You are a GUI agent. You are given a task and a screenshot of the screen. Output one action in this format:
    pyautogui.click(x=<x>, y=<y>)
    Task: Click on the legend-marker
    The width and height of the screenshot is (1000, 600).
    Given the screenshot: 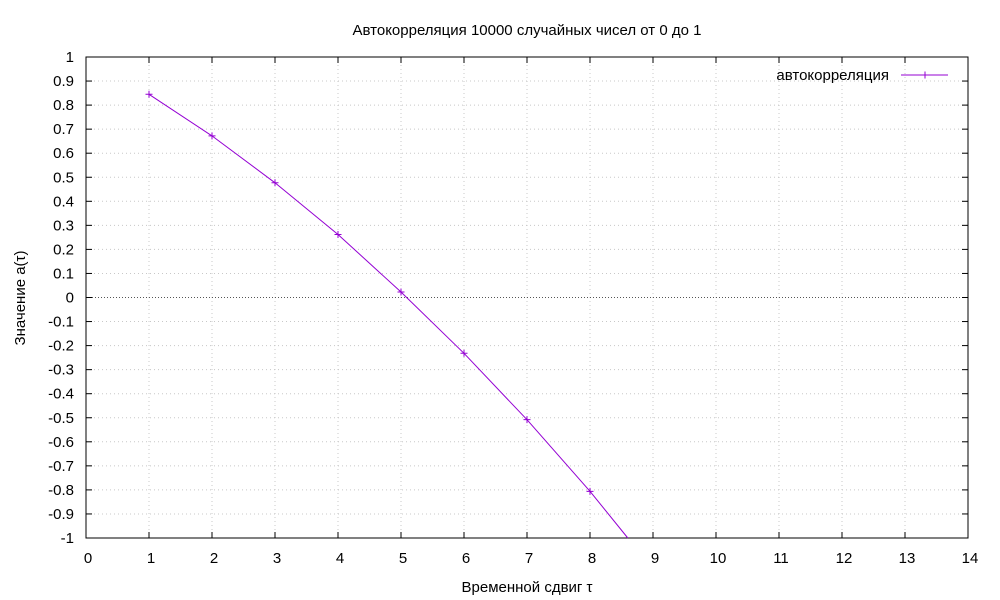 What is the action you would take?
    pyautogui.click(x=925, y=75)
    